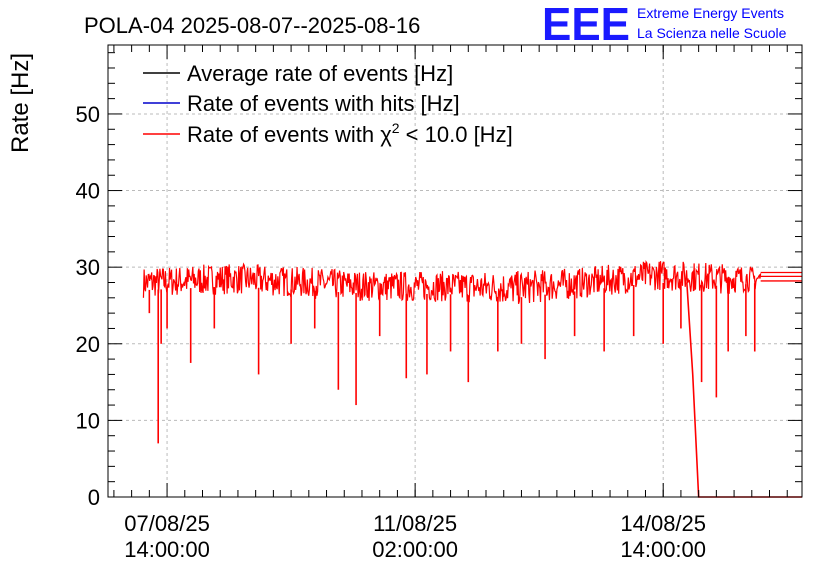  What do you see at coordinates (88, 344) in the screenshot?
I see `y-tick-label: 20` at bounding box center [88, 344].